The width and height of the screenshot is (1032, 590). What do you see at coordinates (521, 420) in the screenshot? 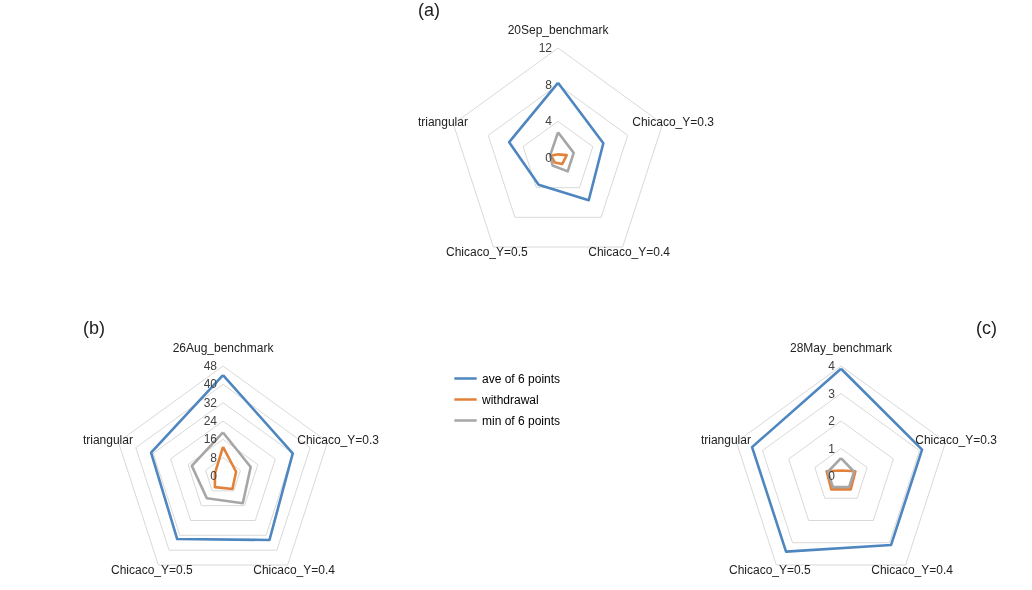
I see `legend-label: min of 6 points` at bounding box center [521, 420].